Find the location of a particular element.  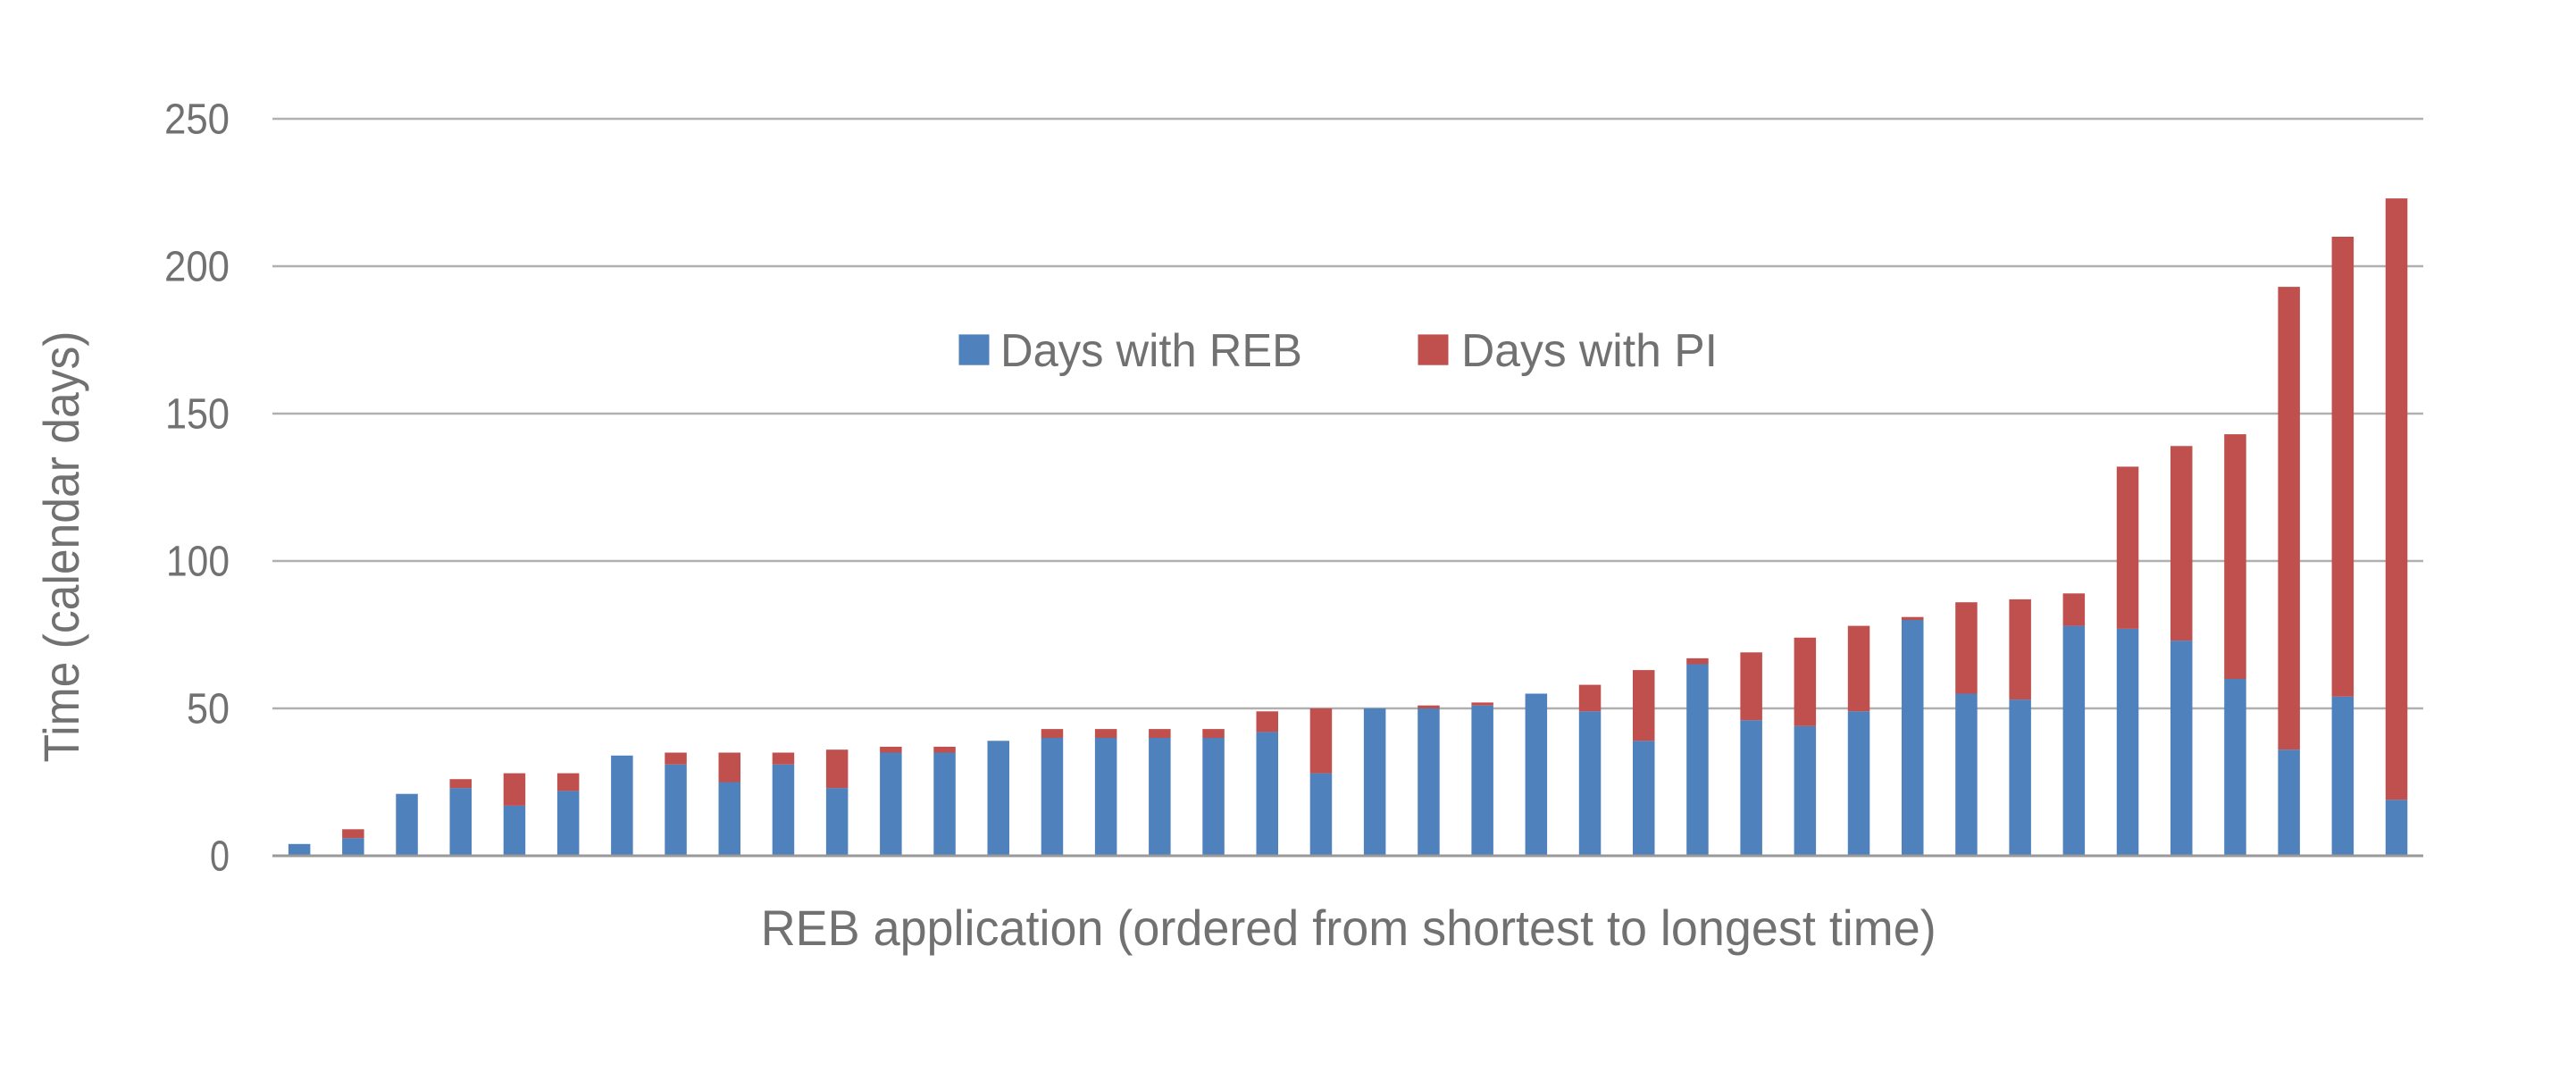

svg-text: 250 is located at coordinates (197, 120).